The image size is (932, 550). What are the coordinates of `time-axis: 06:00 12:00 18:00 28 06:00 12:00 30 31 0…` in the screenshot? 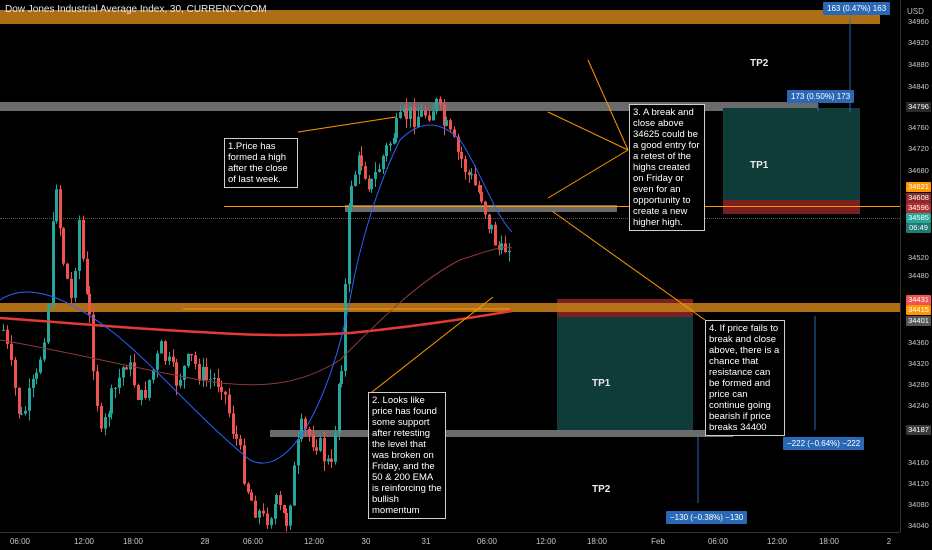 It's located at (450, 541).